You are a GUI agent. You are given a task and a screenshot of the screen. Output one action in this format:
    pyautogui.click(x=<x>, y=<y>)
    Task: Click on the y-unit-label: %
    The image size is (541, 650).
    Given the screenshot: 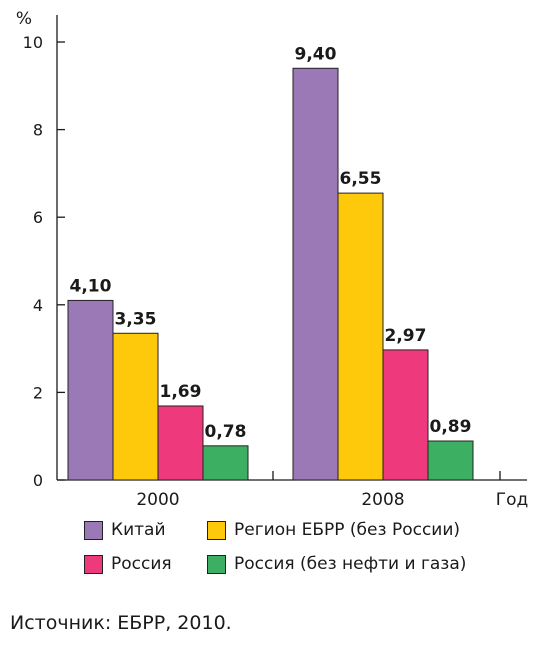 What is the action you would take?
    pyautogui.click(x=24, y=19)
    